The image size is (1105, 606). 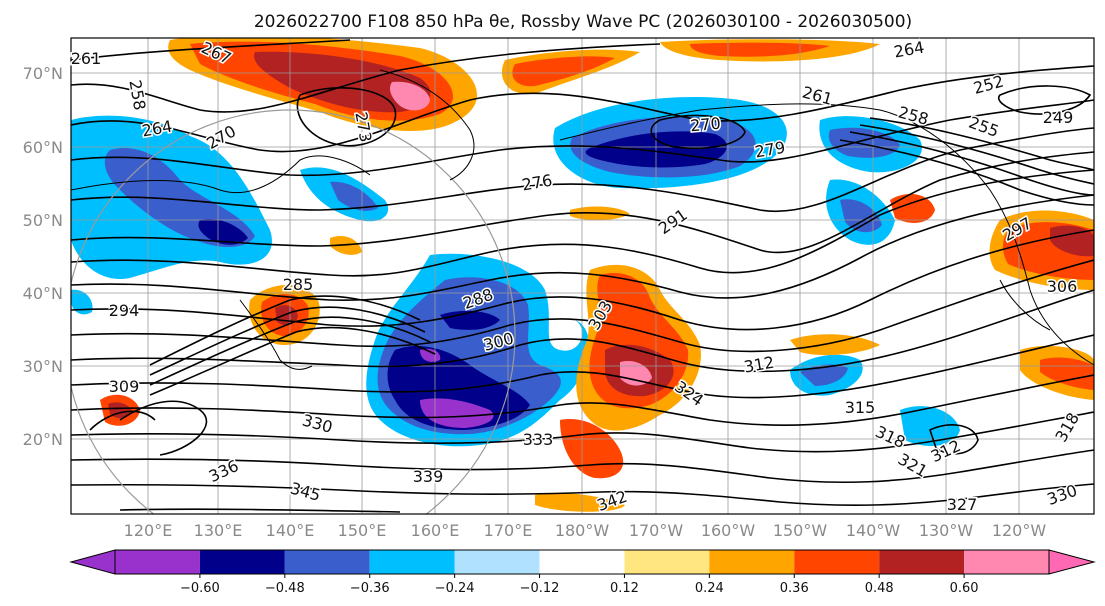 I want to click on longitude-label: 130°W, so click(x=946, y=530).